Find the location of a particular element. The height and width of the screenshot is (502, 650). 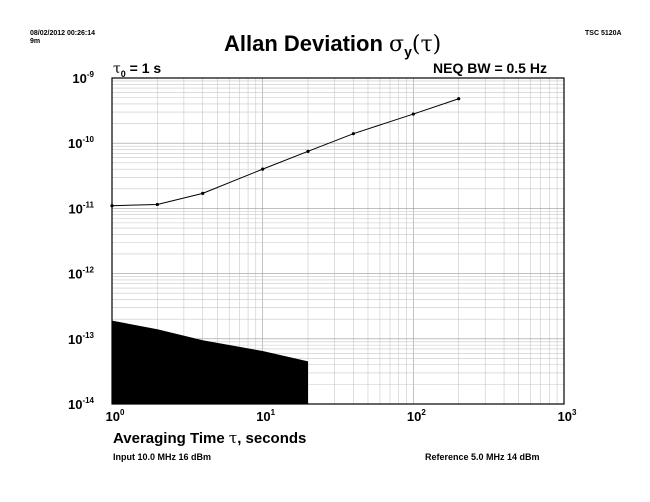

x-tick-label: 10¹ is located at coordinates (265, 416).